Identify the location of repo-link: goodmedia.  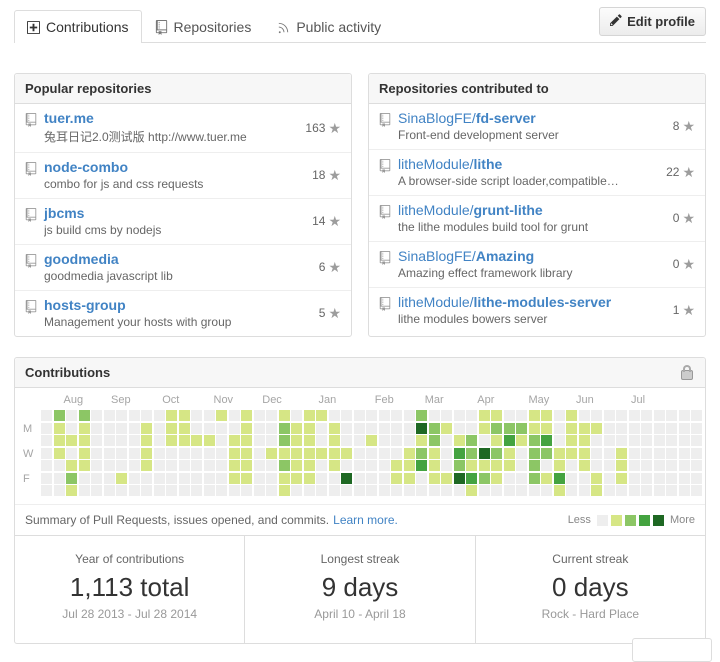
(81, 259).